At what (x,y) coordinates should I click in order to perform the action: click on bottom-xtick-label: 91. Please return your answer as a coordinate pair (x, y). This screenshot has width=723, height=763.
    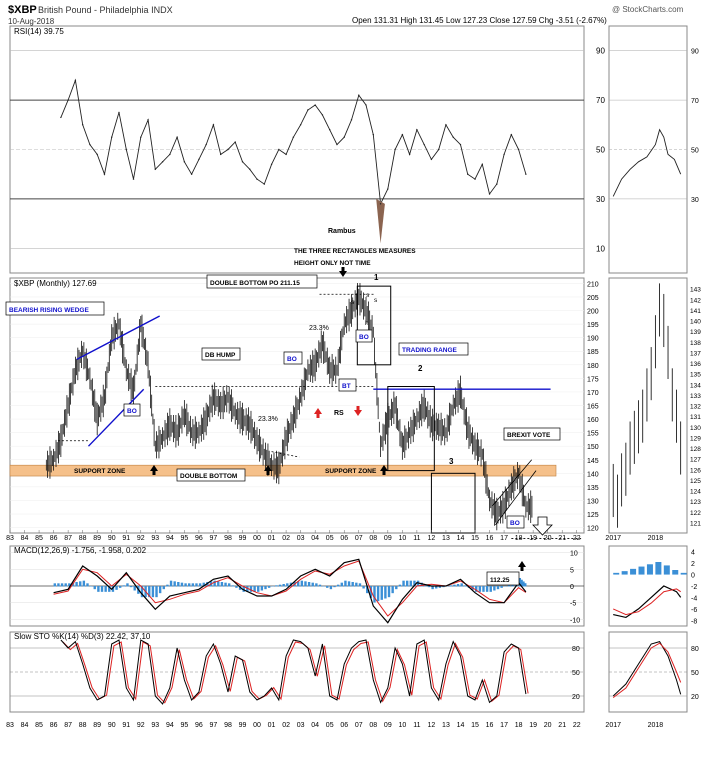
    Looking at the image, I should click on (126, 725).